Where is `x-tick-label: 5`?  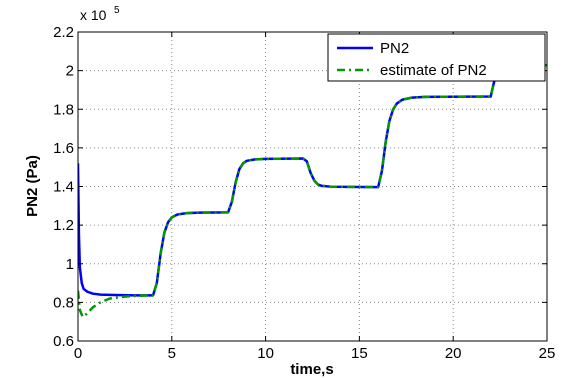
x-tick-label: 5 is located at coordinates (172, 353).